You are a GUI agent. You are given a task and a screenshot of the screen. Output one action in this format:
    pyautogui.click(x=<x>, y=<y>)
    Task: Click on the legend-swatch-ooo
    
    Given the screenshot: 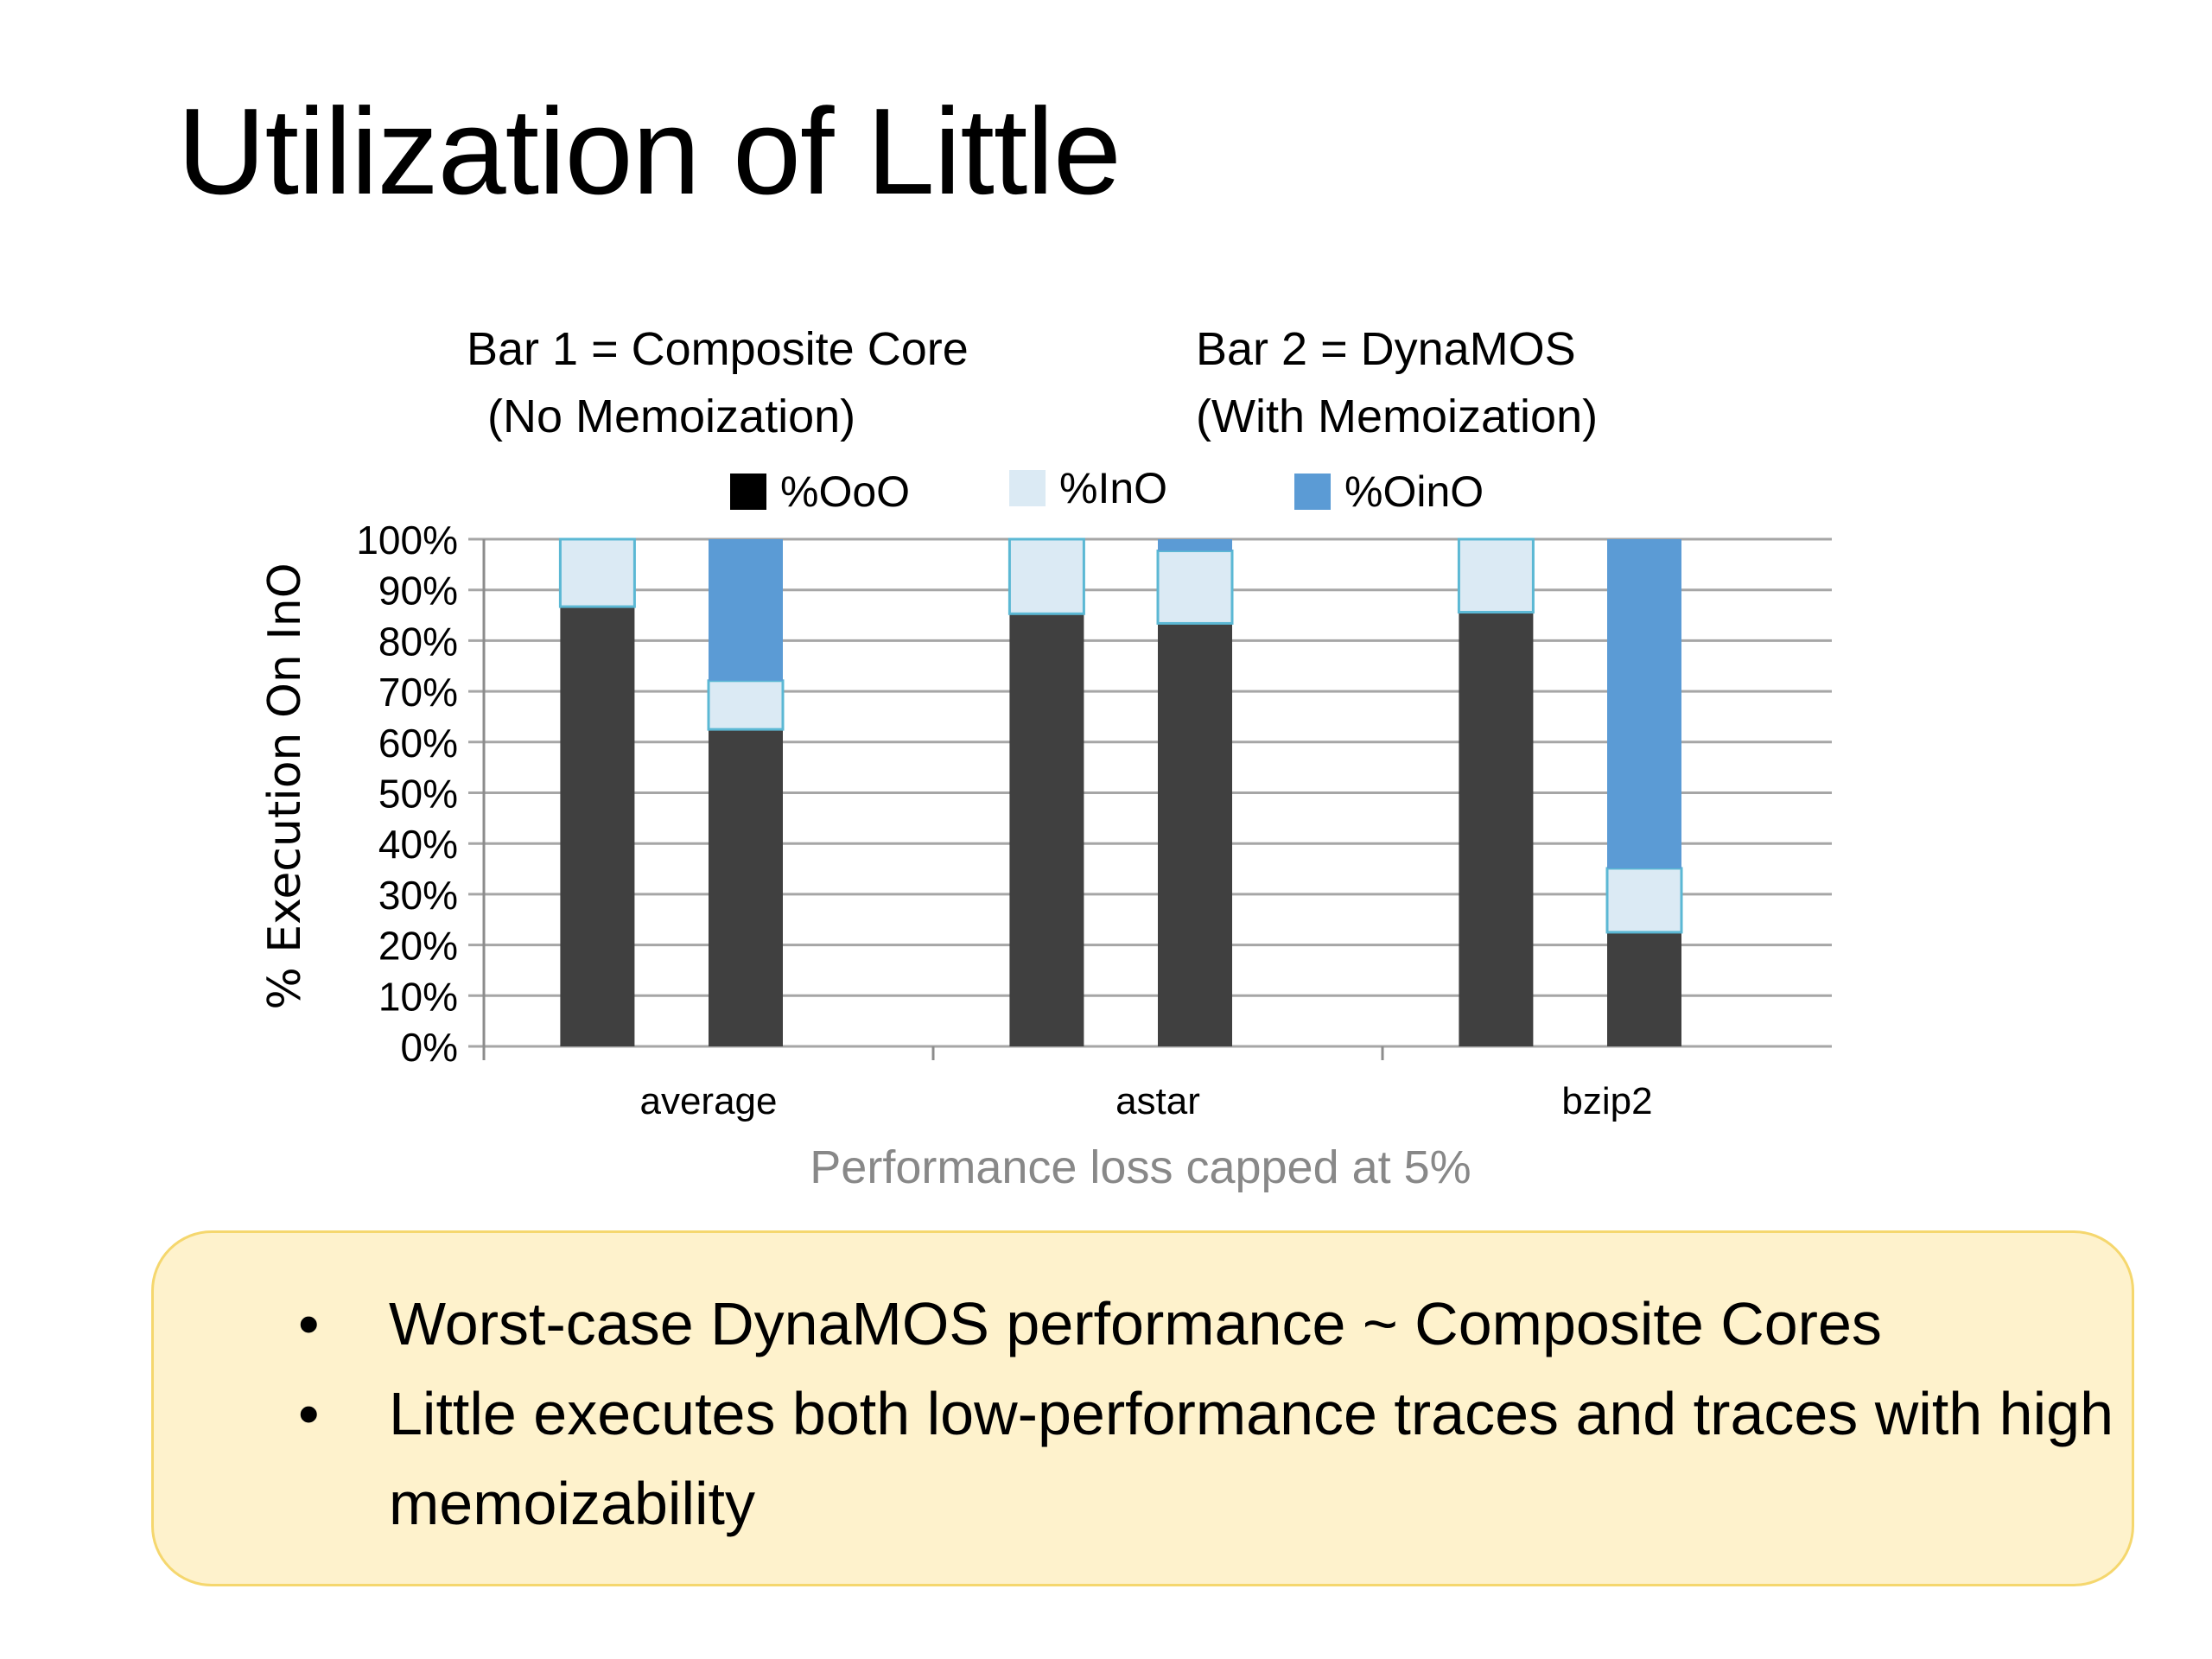 What is the action you would take?
    pyautogui.click(x=748, y=492)
    